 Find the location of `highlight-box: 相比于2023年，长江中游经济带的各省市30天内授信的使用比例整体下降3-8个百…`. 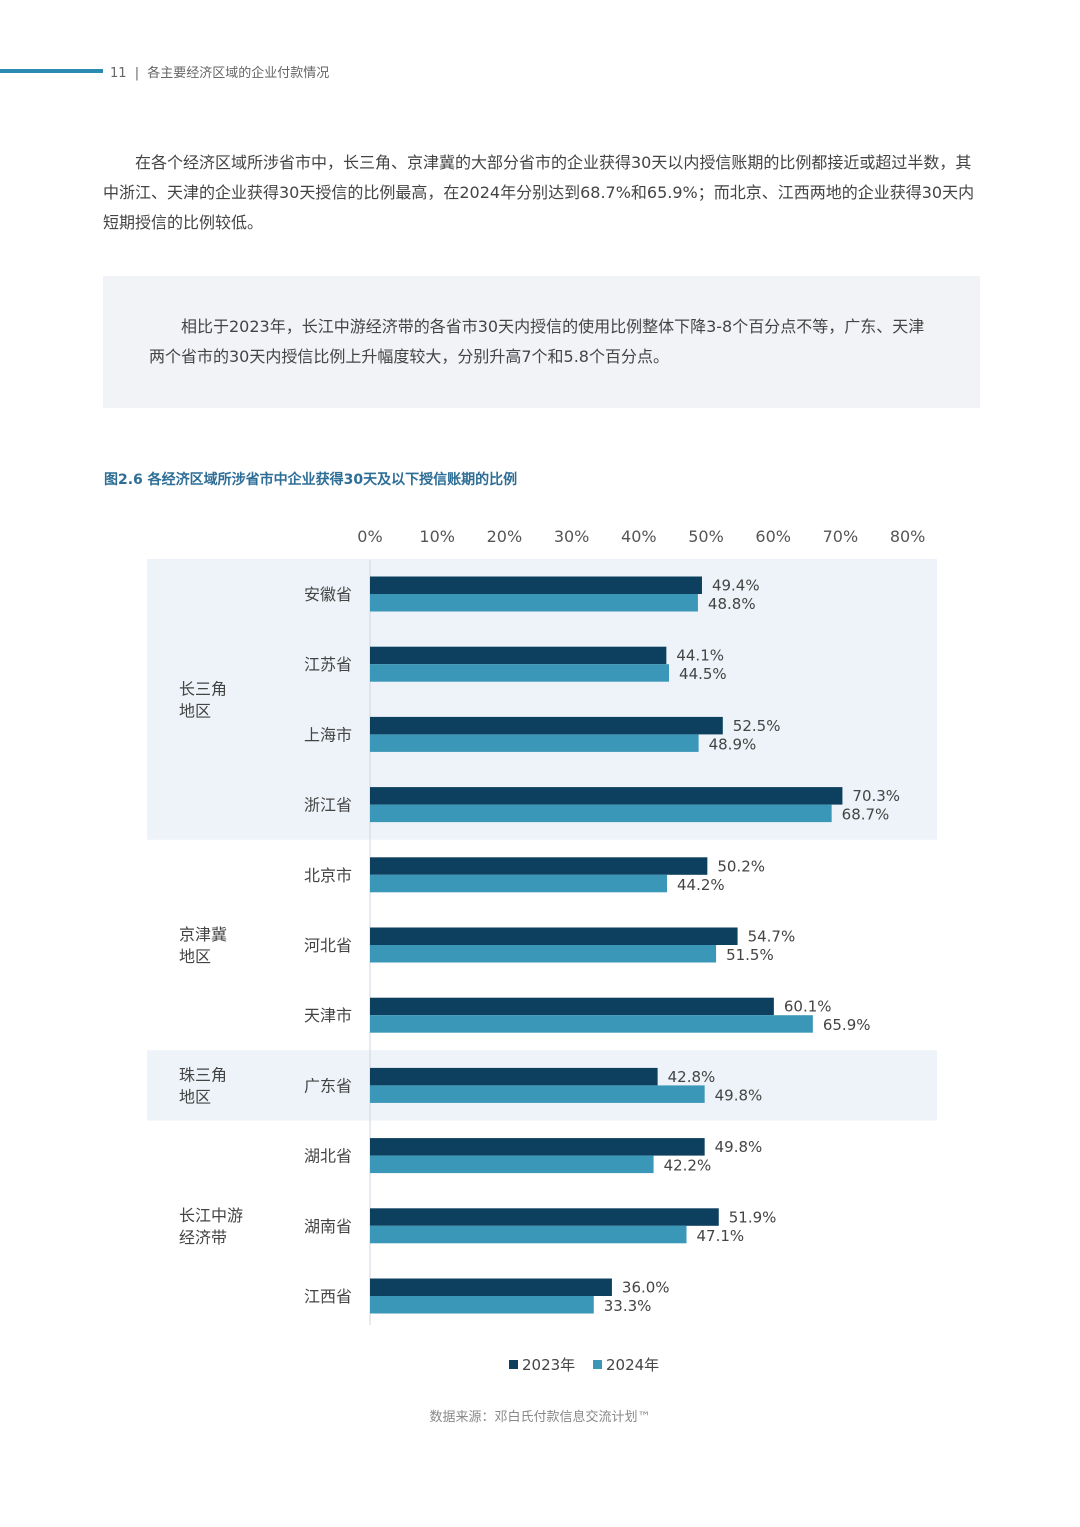

highlight-box: 相比于2023年，长江中游经济带的各省市30天内授信的使用比例整体下降3-8个百… is located at coordinates (541, 342).